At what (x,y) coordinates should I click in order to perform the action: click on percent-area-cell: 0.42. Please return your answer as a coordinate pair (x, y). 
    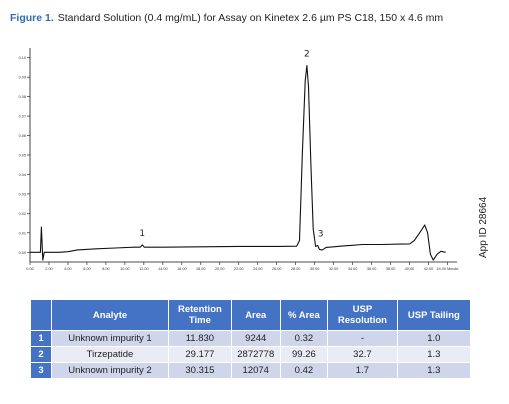
    Looking at the image, I should click on (304, 370).